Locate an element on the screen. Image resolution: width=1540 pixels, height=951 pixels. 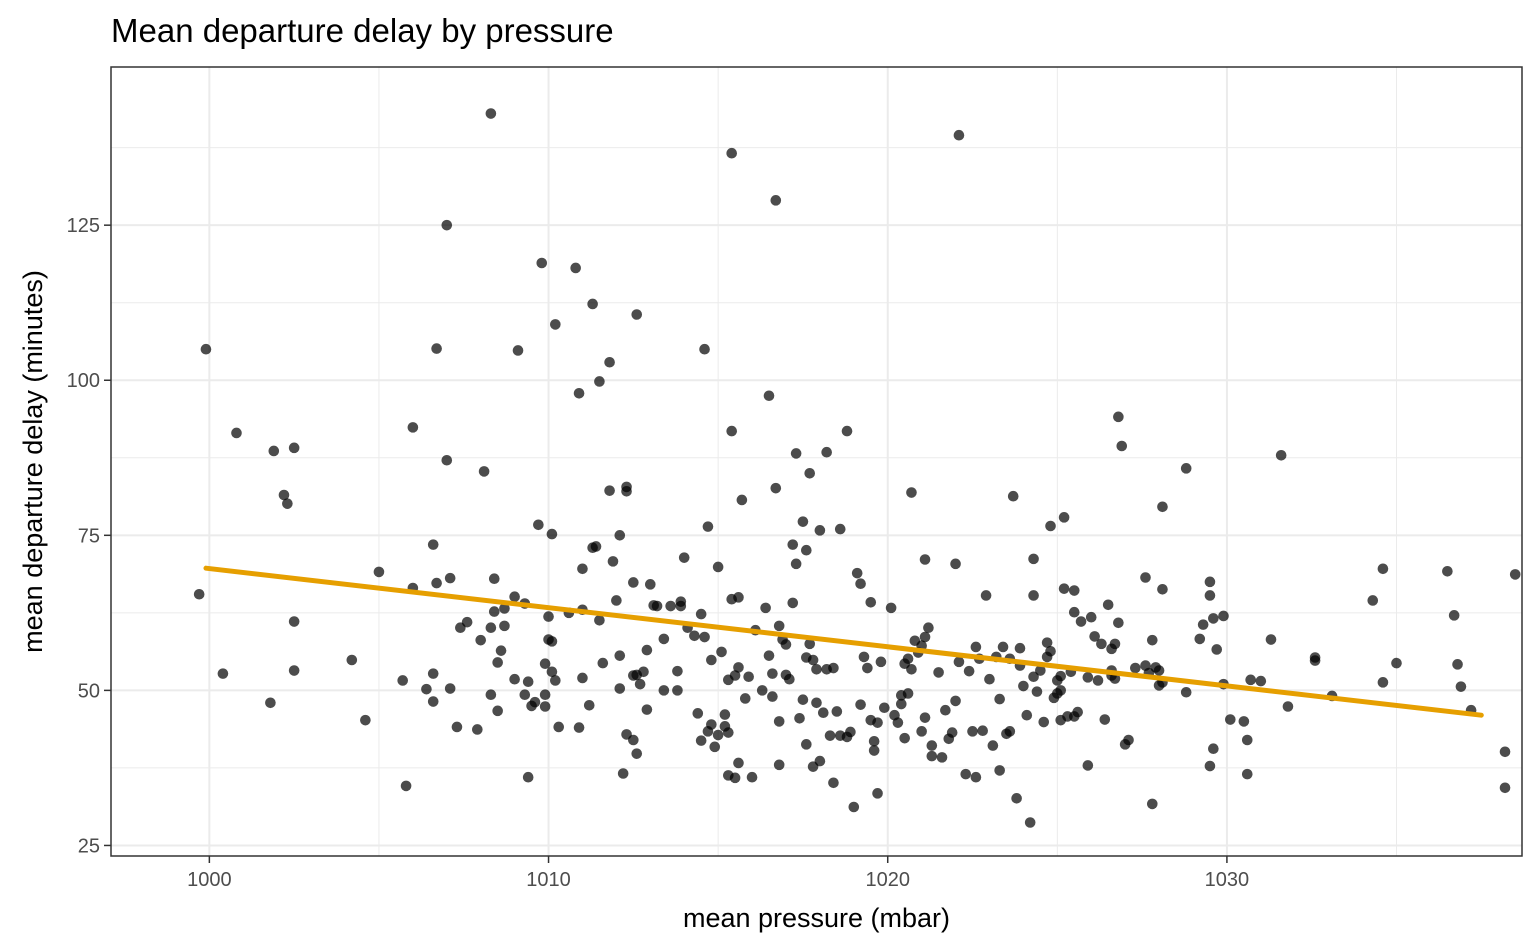
x-axis: 1000 1010 1020 1030 is located at coordinates (718, 873).